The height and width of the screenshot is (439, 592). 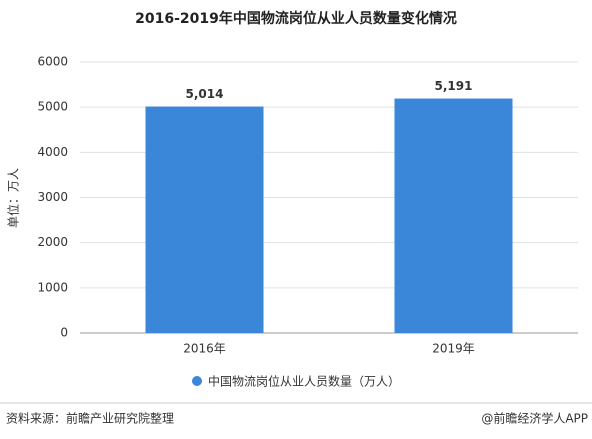 I want to click on y-tick-label: 4000, so click(x=52, y=152).